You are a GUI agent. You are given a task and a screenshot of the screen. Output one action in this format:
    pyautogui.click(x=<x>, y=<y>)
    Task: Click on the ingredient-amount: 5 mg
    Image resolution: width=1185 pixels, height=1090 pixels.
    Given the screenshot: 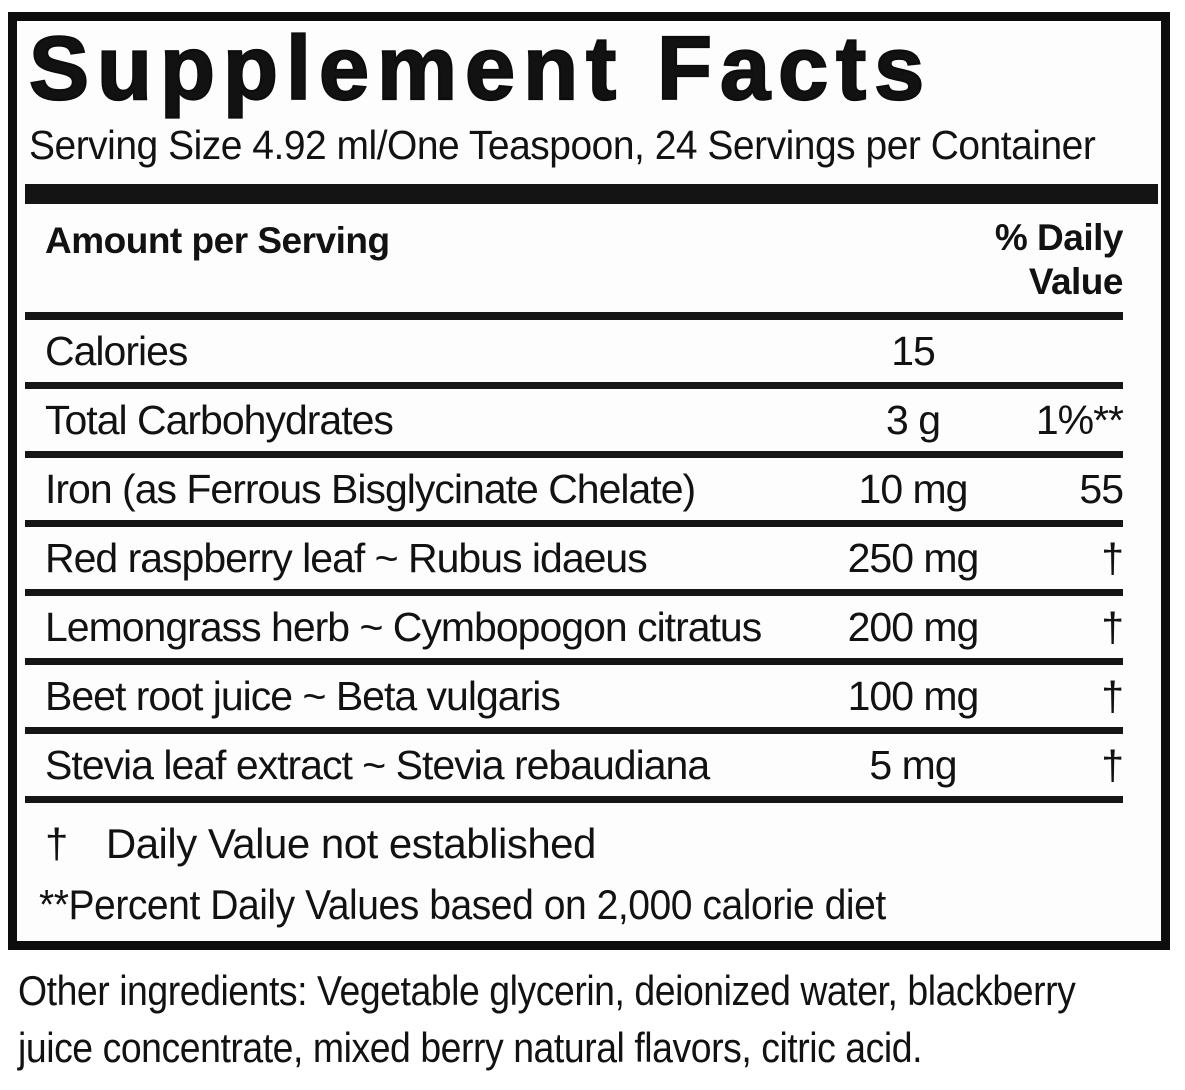 What is the action you would take?
    pyautogui.click(x=913, y=764)
    